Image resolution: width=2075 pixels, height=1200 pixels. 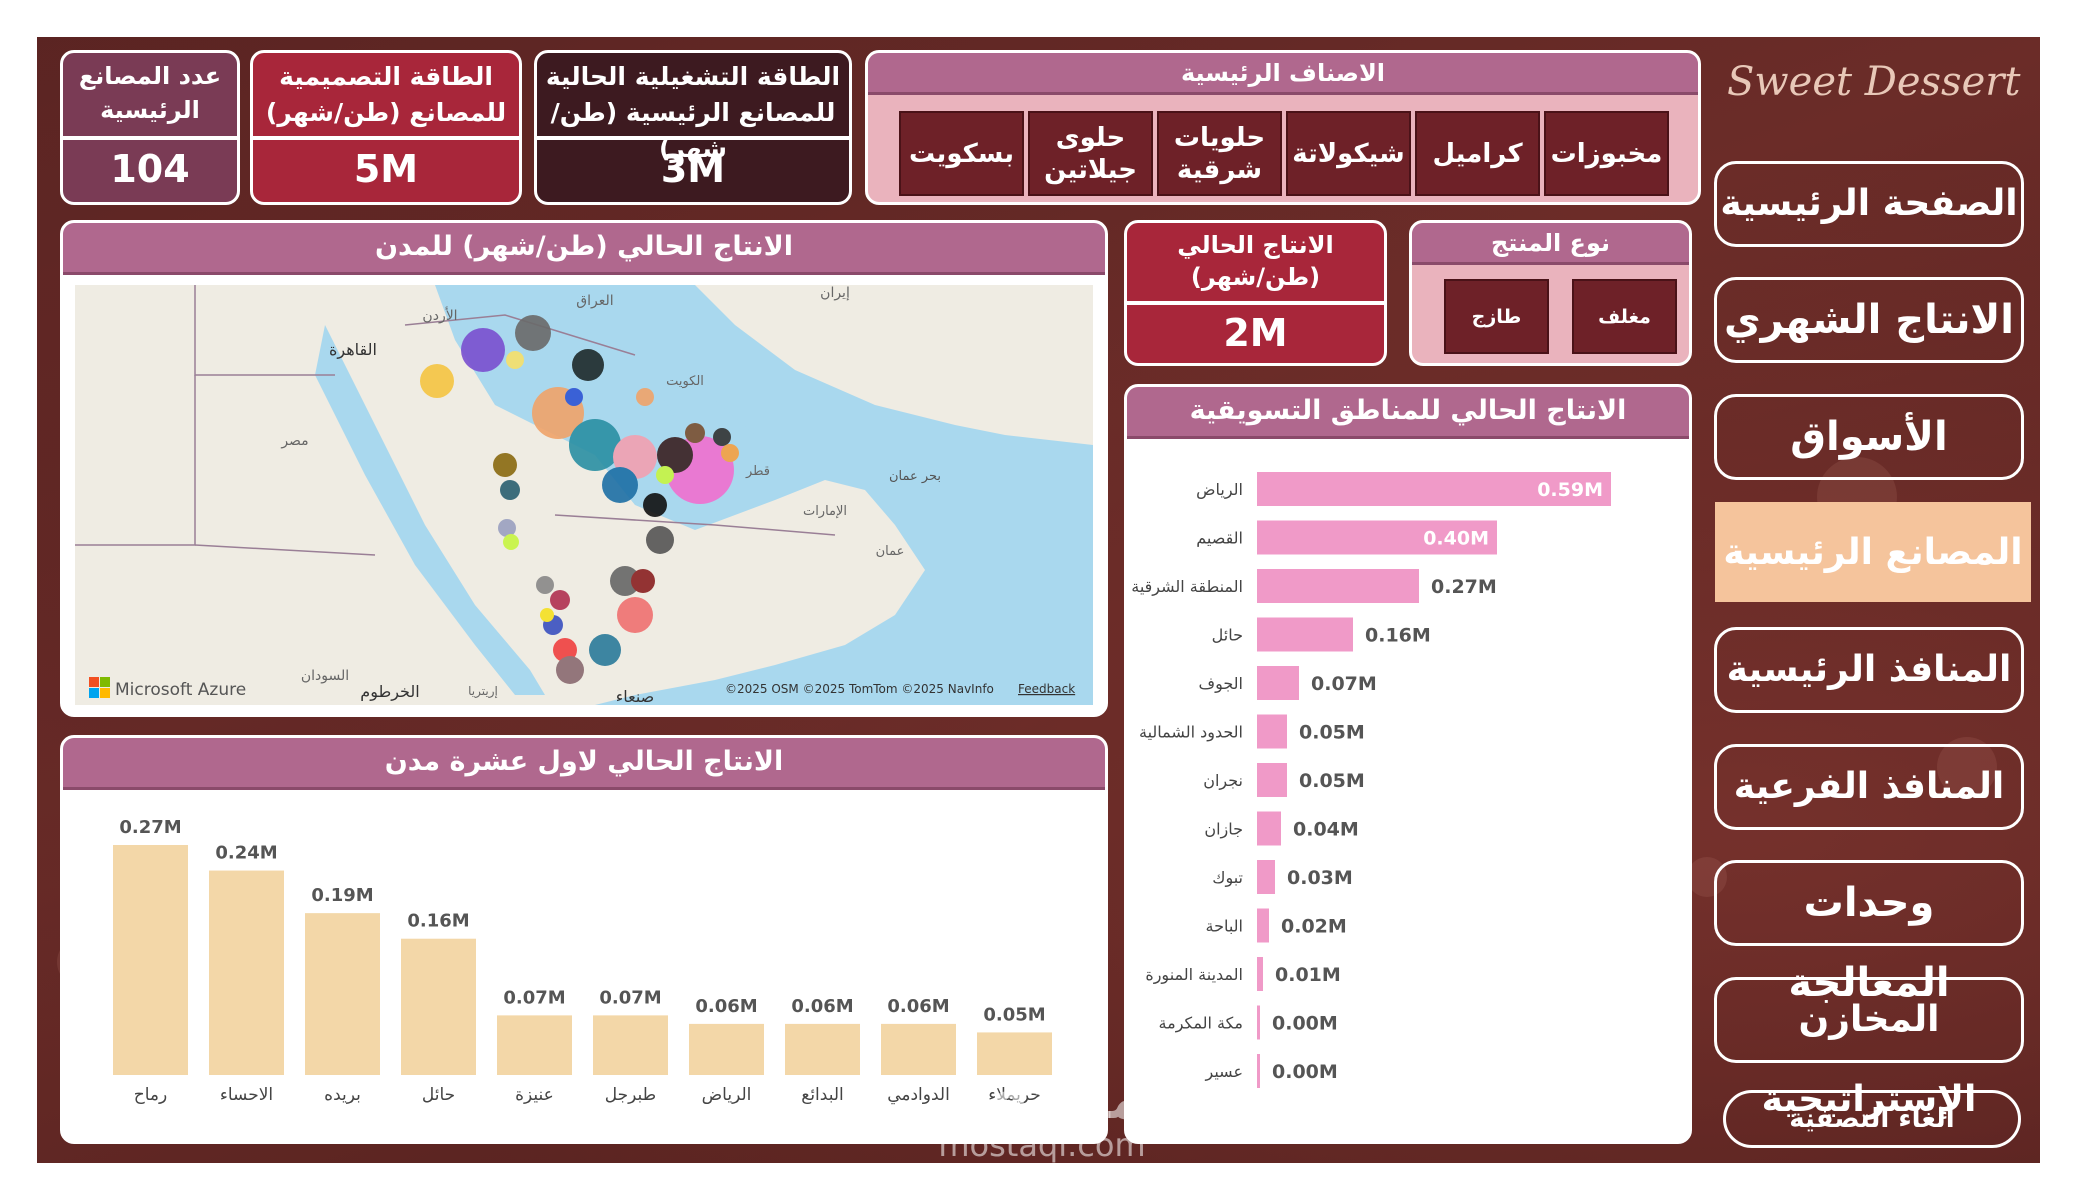 What do you see at coordinates (325, 525) in the screenshot?
I see `land-africa` at bounding box center [325, 525].